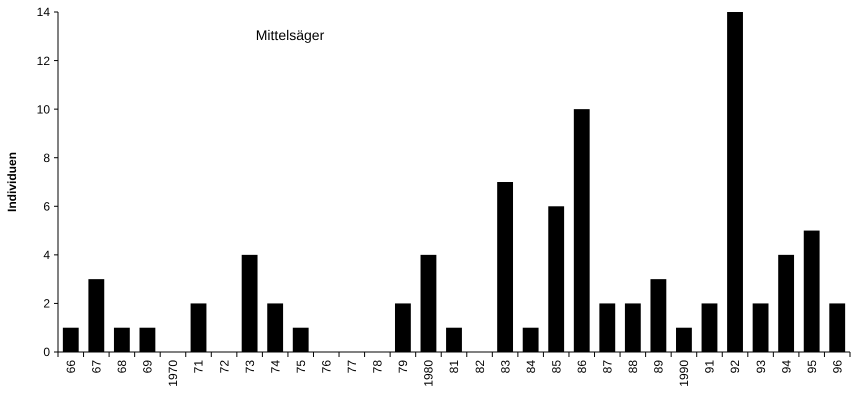  What do you see at coordinates (811, 367) in the screenshot?
I see `x-tick-label: 95` at bounding box center [811, 367].